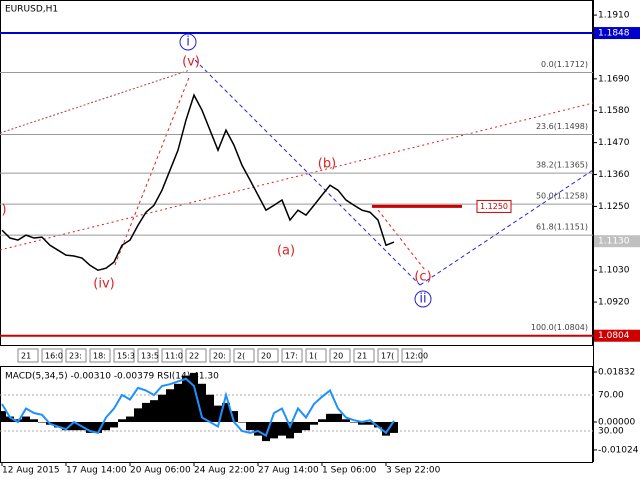 This screenshot has width=640, height=480. I want to click on level-label: 1.1848, so click(614, 34).